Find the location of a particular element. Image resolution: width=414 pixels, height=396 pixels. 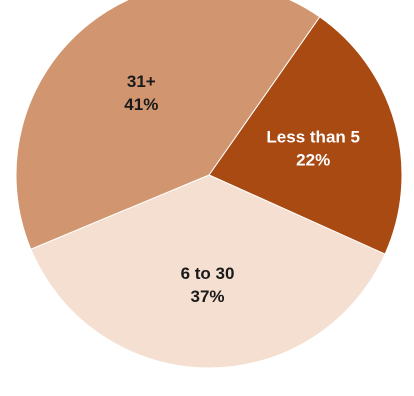

pie-slice-label: Less than 5 is located at coordinates (313, 136).